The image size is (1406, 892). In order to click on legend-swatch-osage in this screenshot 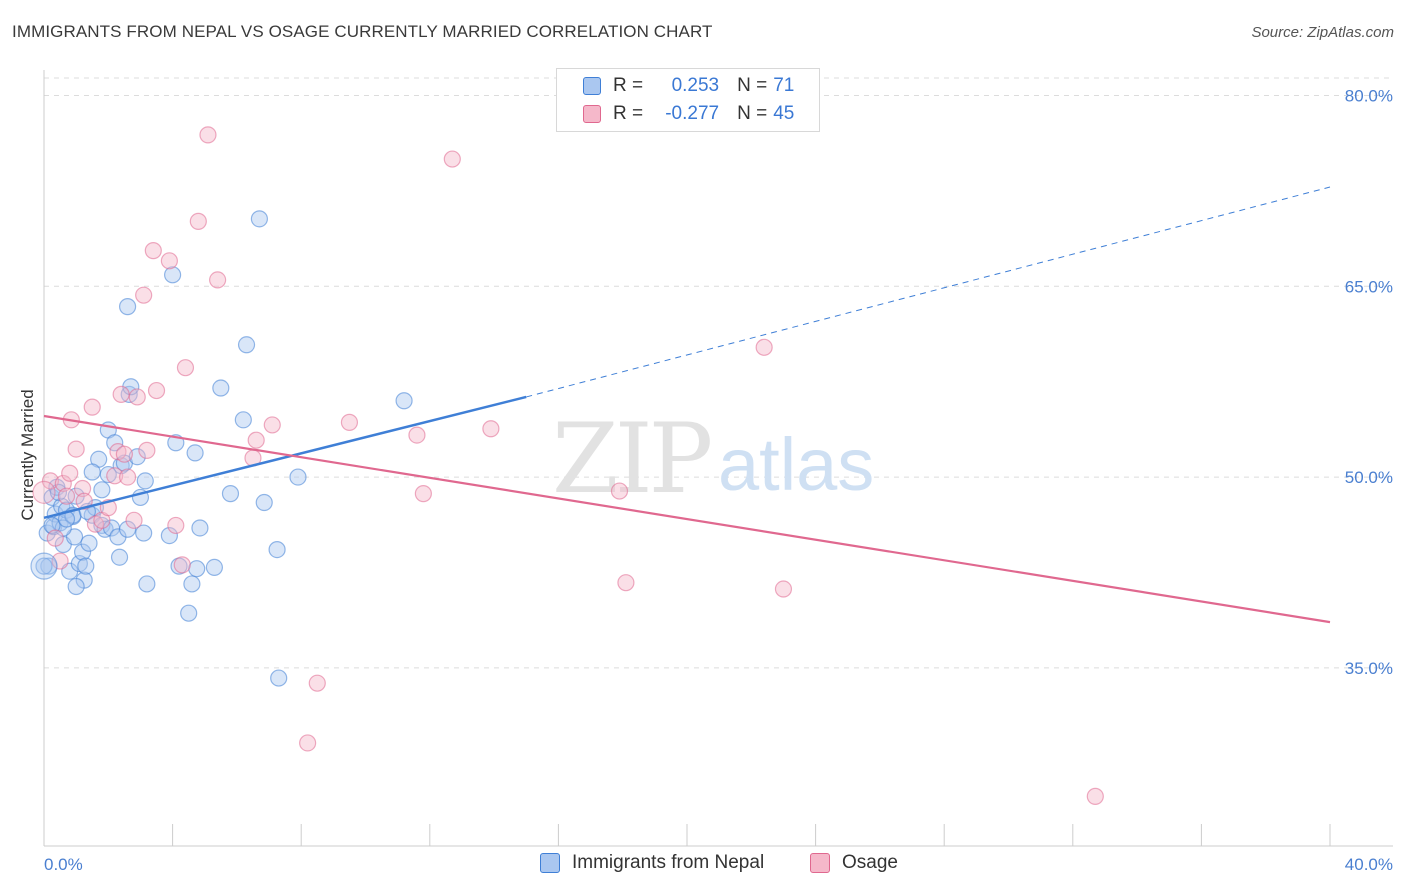, I will do `click(592, 114)`.